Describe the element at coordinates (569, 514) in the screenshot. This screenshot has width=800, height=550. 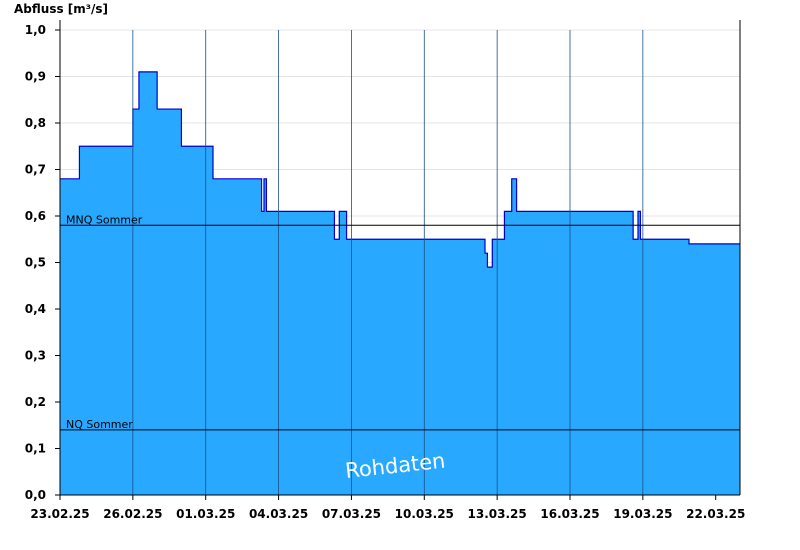
I see `x-tick-label: 16.03.25` at that location.